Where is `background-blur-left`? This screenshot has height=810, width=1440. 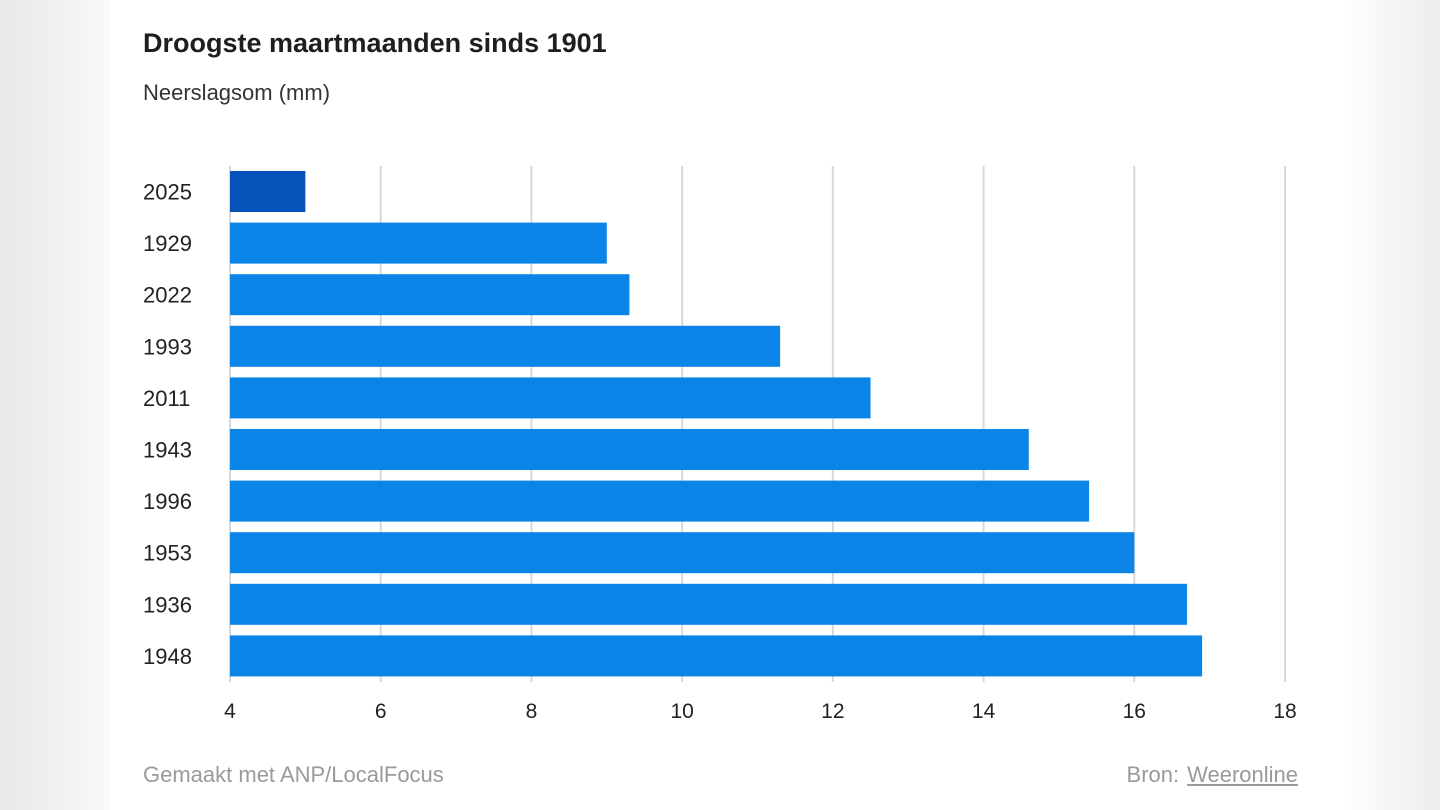
background-blur-left is located at coordinates (55, 405).